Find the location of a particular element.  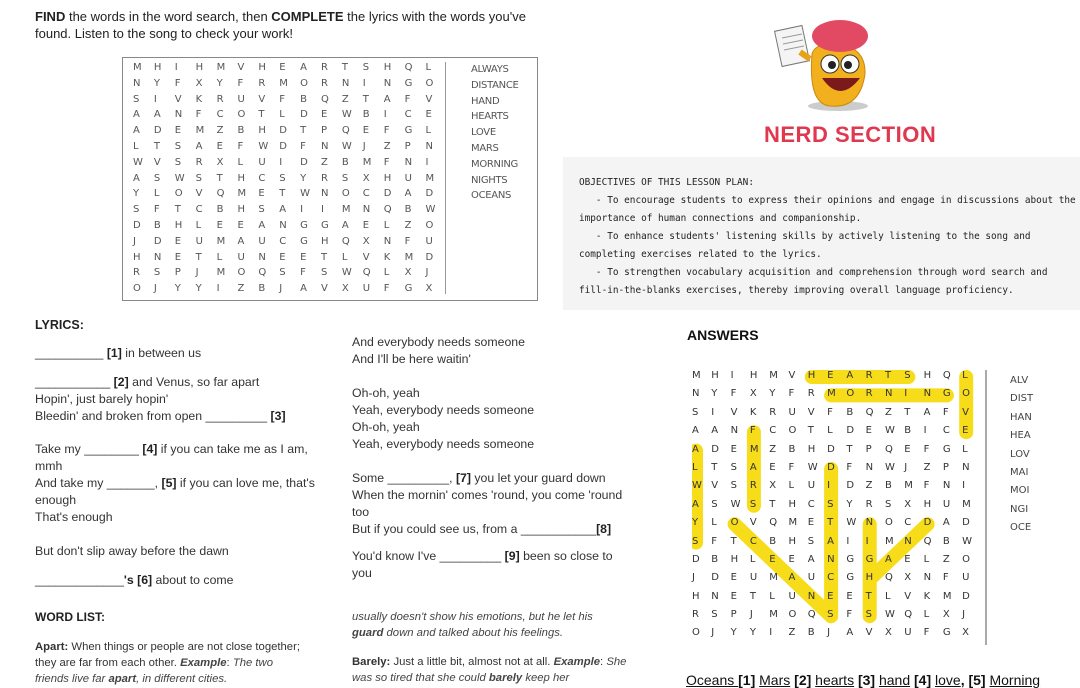

grid-letter: U is located at coordinates (908, 633).